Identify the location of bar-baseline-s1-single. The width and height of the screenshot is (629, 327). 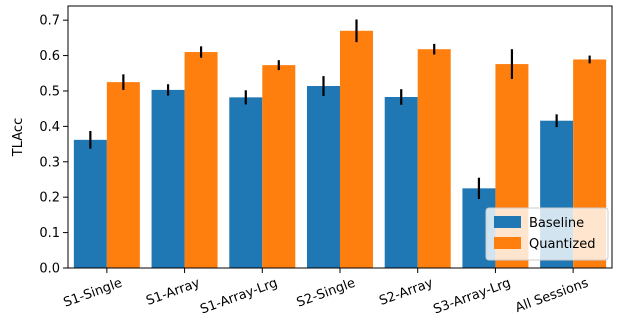
(90, 203).